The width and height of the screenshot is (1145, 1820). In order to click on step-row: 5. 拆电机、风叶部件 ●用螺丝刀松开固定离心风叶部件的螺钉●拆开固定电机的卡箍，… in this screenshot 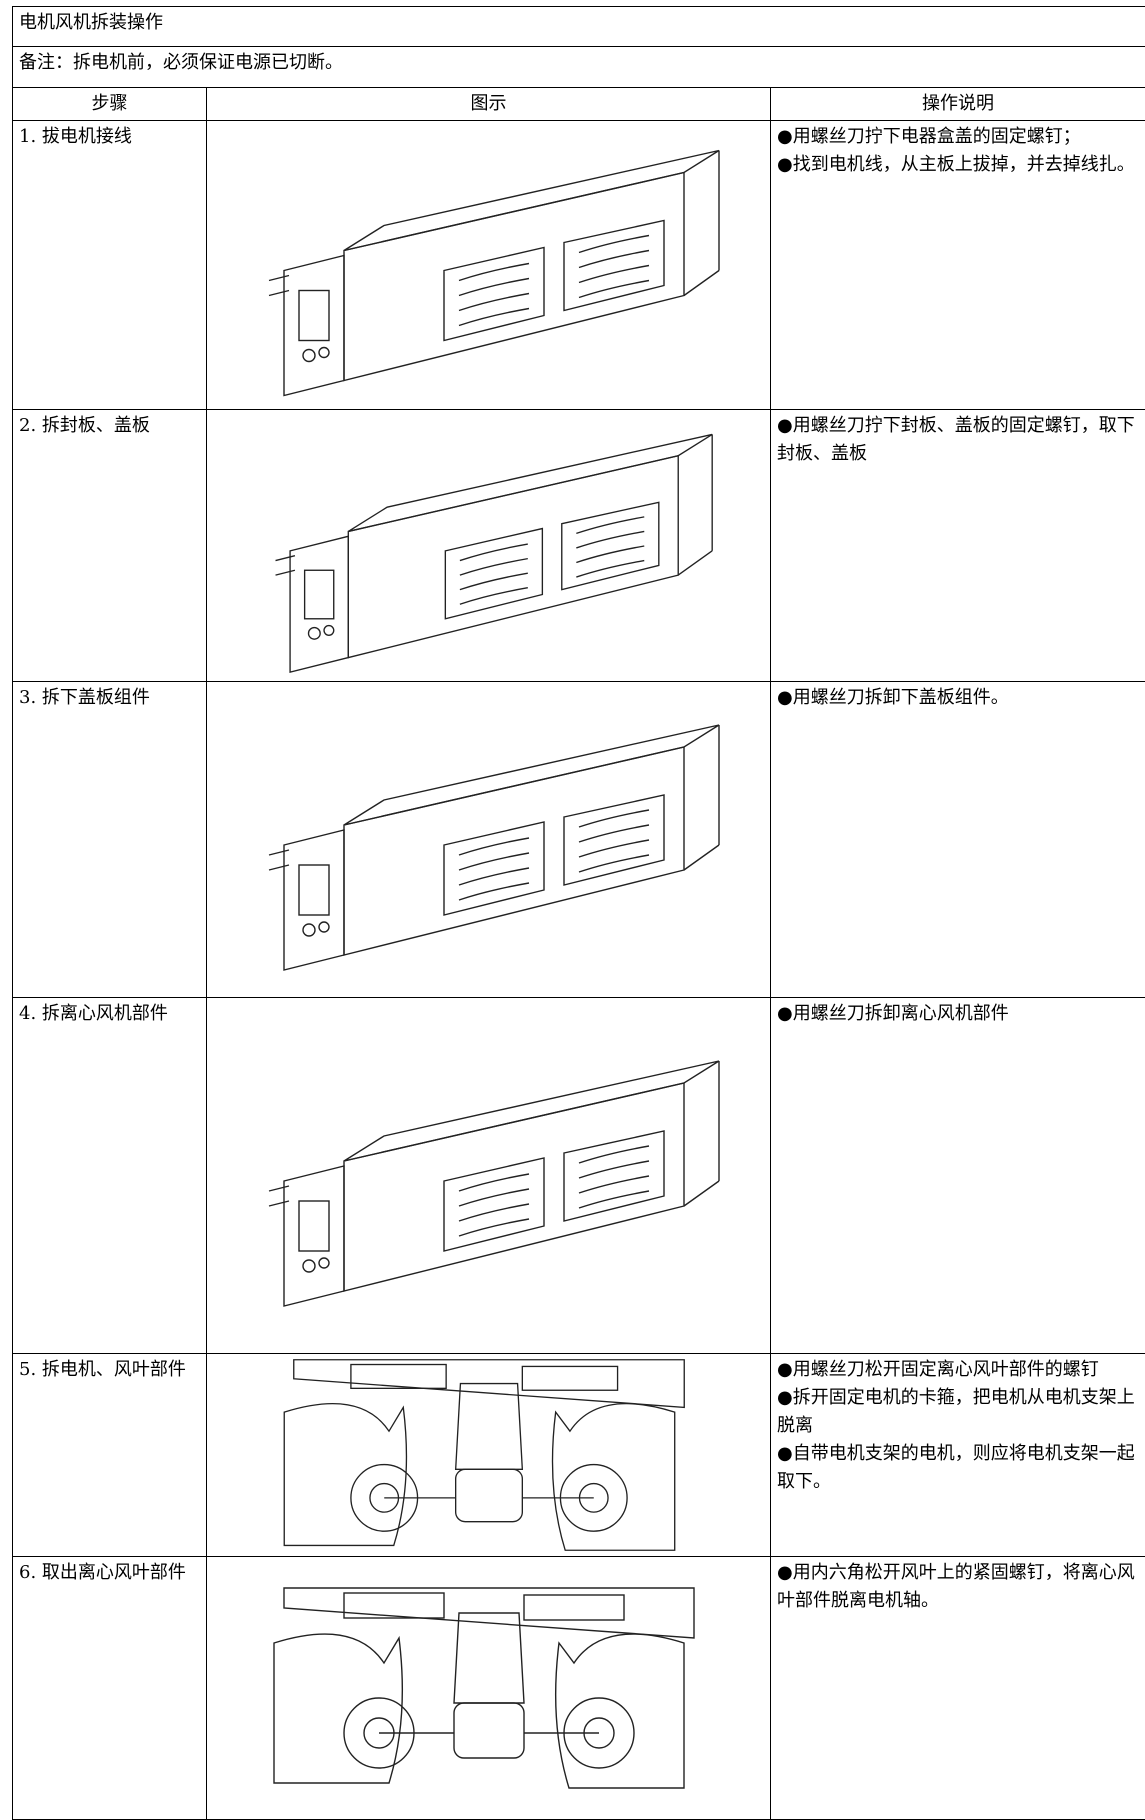, I will do `click(579, 1455)`.